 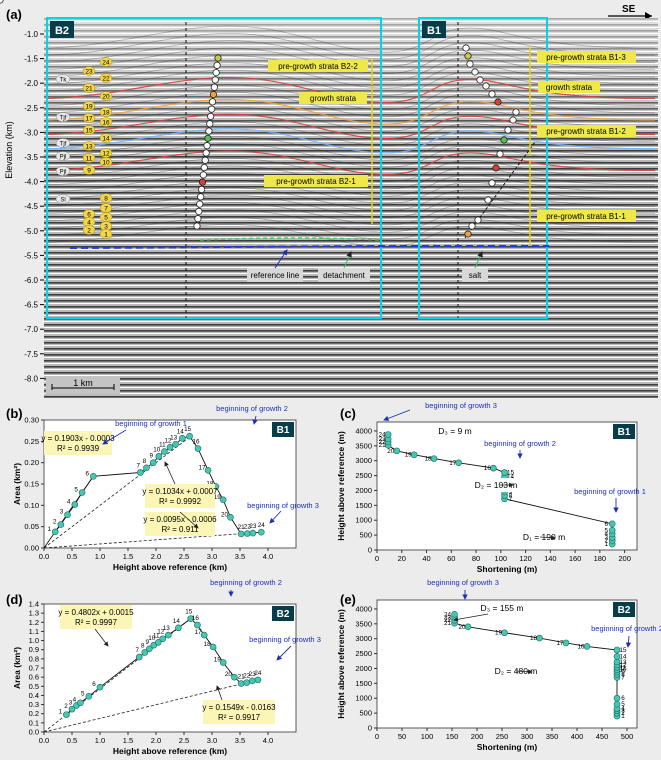 What do you see at coordinates (624, 558) in the screenshot?
I see `x-tick-label: 200` at bounding box center [624, 558].